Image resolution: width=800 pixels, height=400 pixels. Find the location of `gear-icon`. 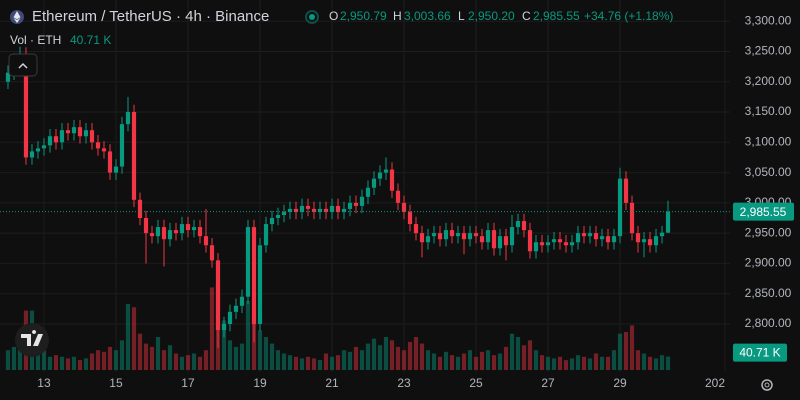

gear-icon is located at coordinates (767, 385).